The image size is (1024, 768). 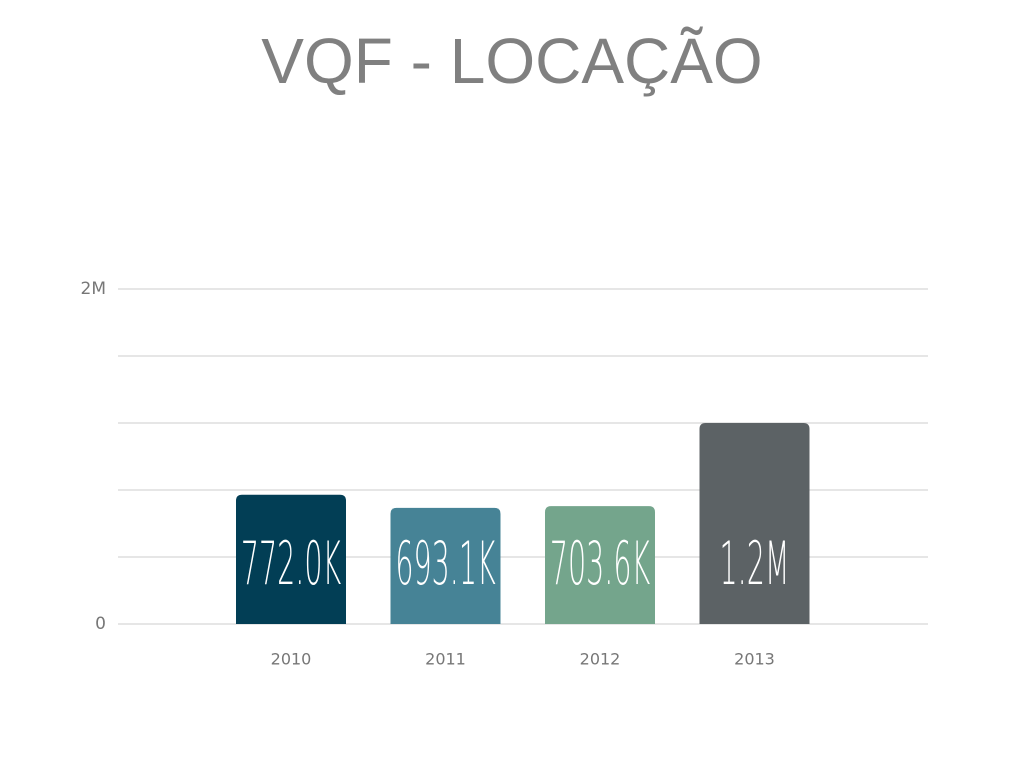 I want to click on x-tick-label: 2011, so click(x=445, y=659).